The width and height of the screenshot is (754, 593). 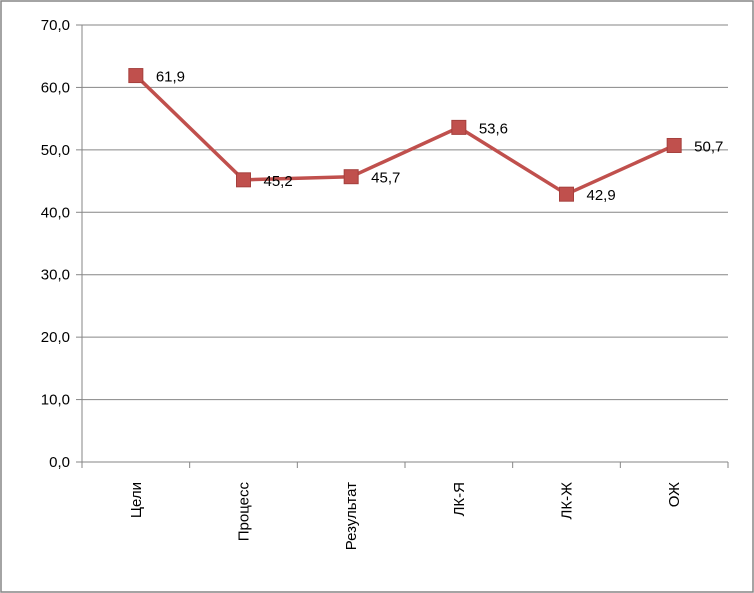 What do you see at coordinates (55, 212) in the screenshot?
I see `y-tick-label: 40,0` at bounding box center [55, 212].